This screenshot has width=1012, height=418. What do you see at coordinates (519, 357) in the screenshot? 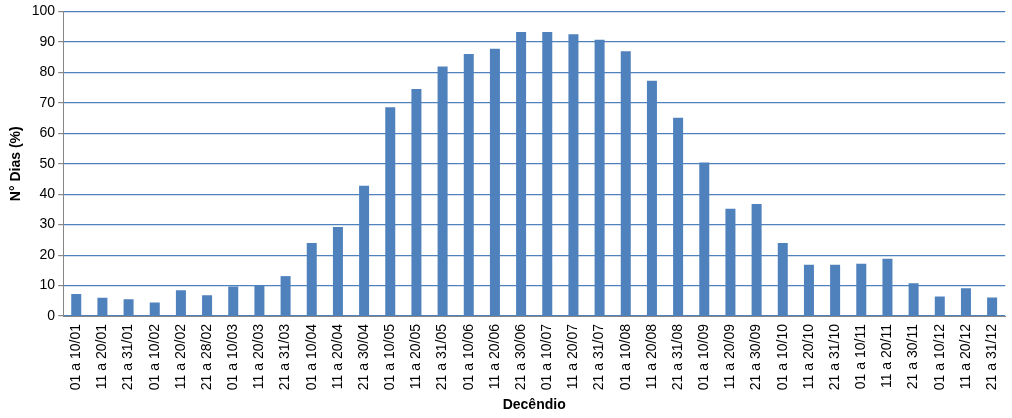
I see `x-tick-label: 21 a 30/06` at bounding box center [519, 357].